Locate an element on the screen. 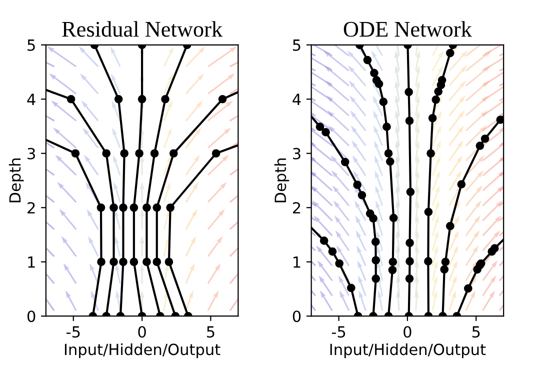 This screenshot has height=368, width=534. chart-title: Residual Network is located at coordinates (142, 29).